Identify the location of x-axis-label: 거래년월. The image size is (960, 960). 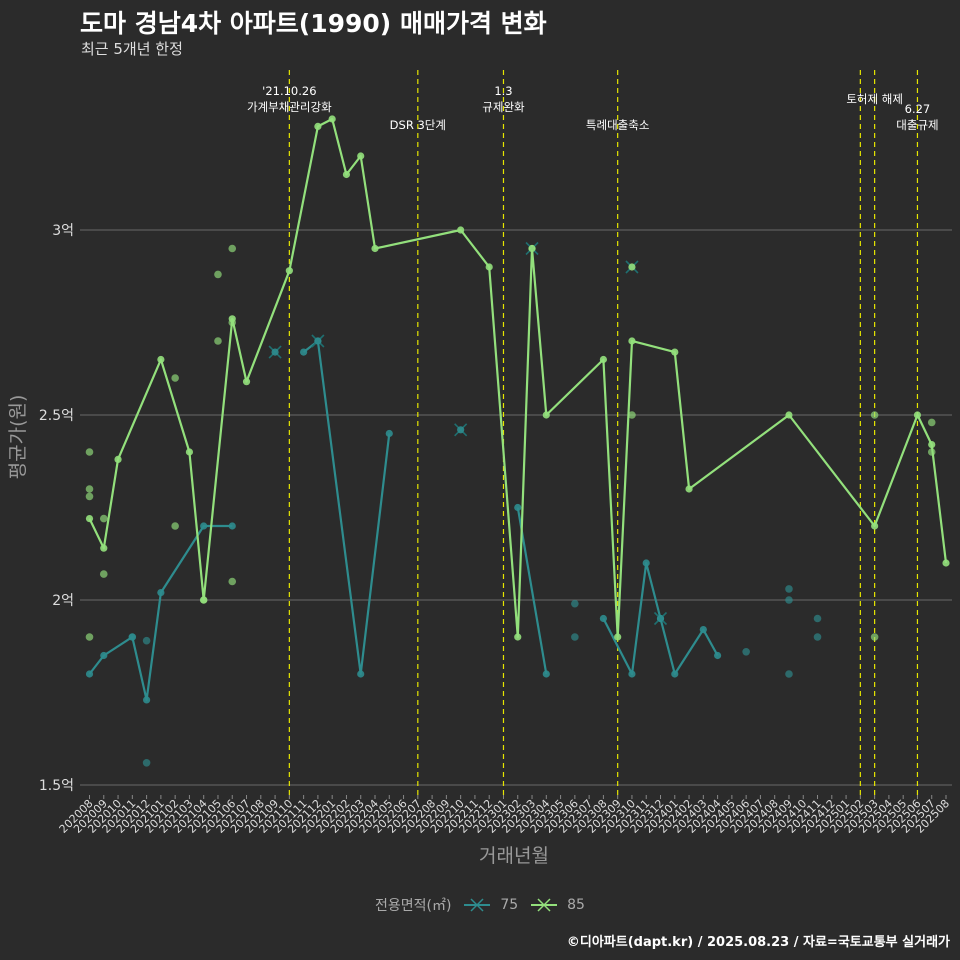
(514, 856).